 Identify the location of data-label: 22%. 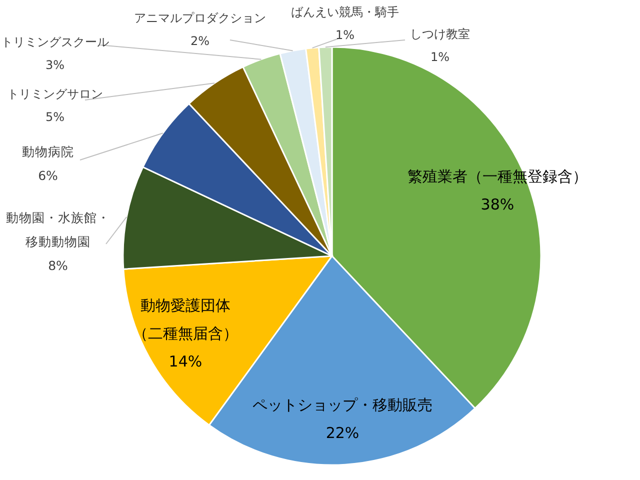
(343, 433).